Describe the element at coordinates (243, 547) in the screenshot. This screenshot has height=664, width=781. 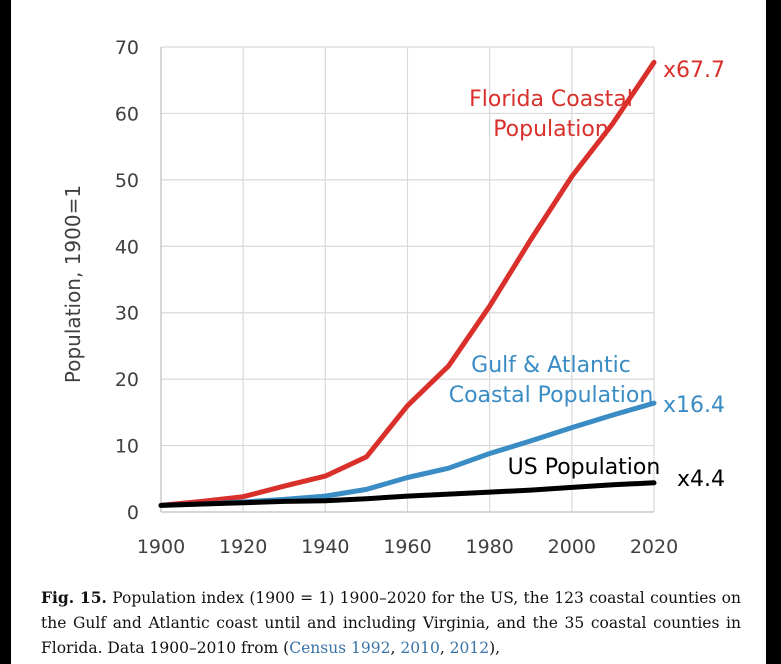
I see `x-tick-label: 1920` at that location.